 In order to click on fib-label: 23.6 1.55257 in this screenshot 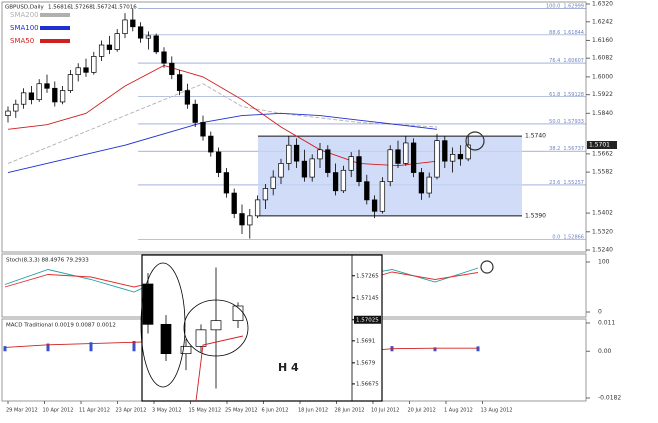, I will do `click(566, 182)`.